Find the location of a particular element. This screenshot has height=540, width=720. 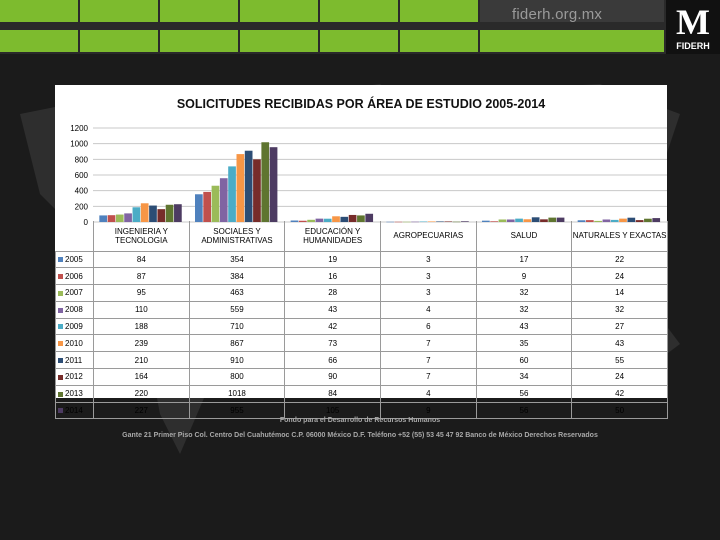

series-label: 2008 is located at coordinates (74, 309).